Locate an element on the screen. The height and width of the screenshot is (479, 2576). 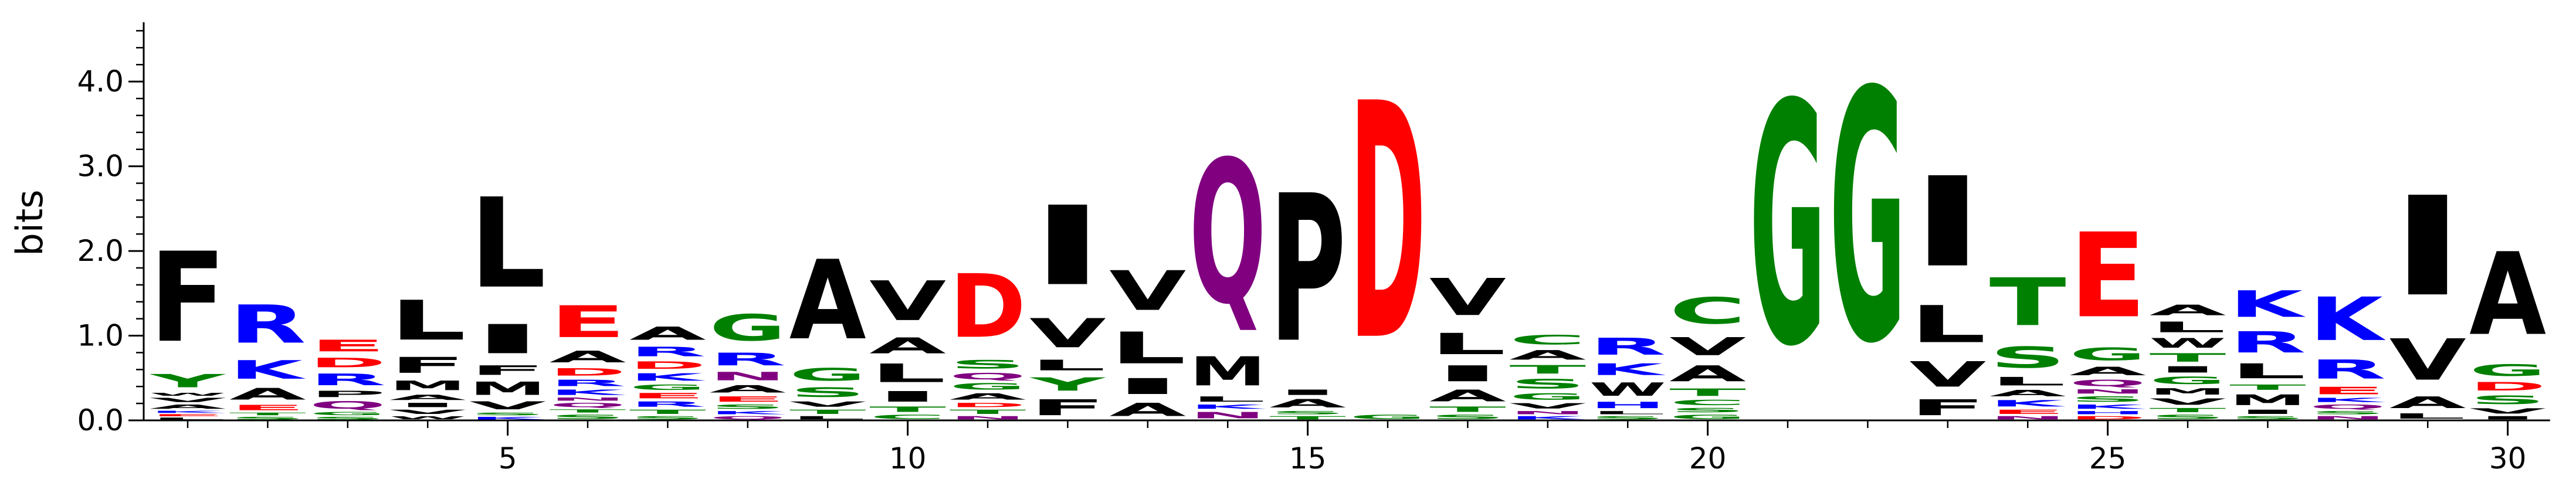
logo-letter-W: W is located at coordinates (1627, 389).